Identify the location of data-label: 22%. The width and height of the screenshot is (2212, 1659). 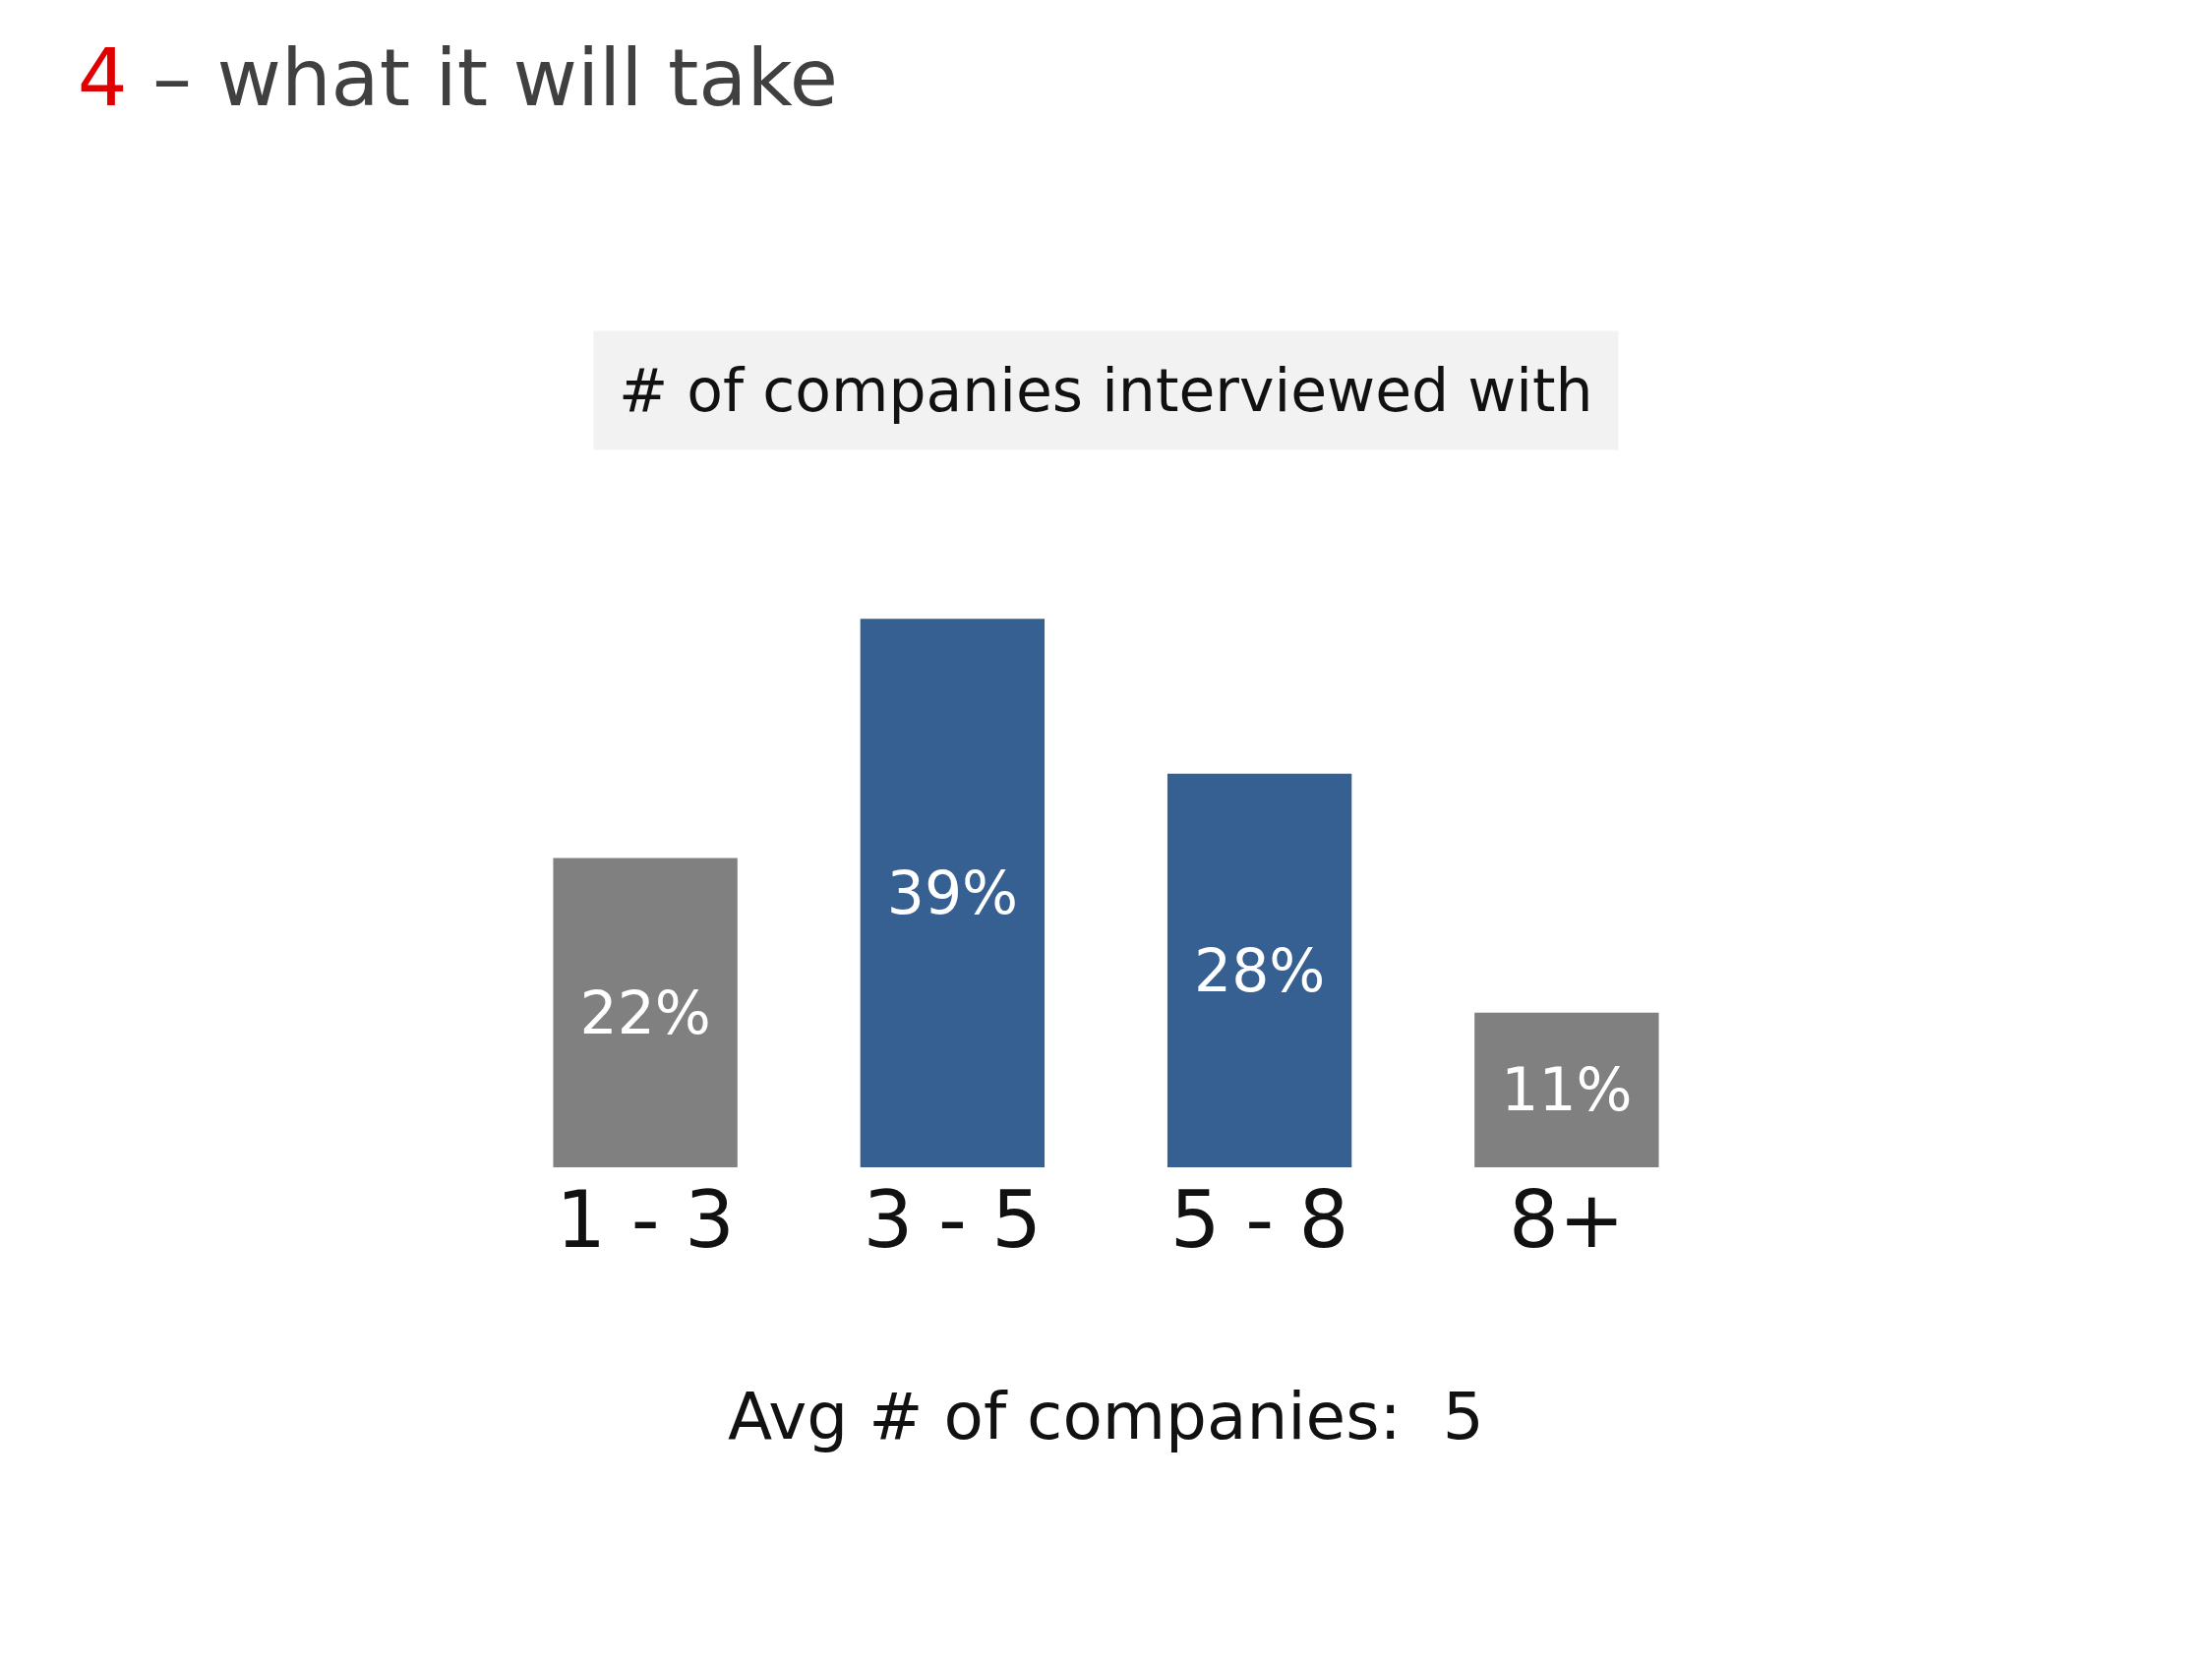
(645, 1012).